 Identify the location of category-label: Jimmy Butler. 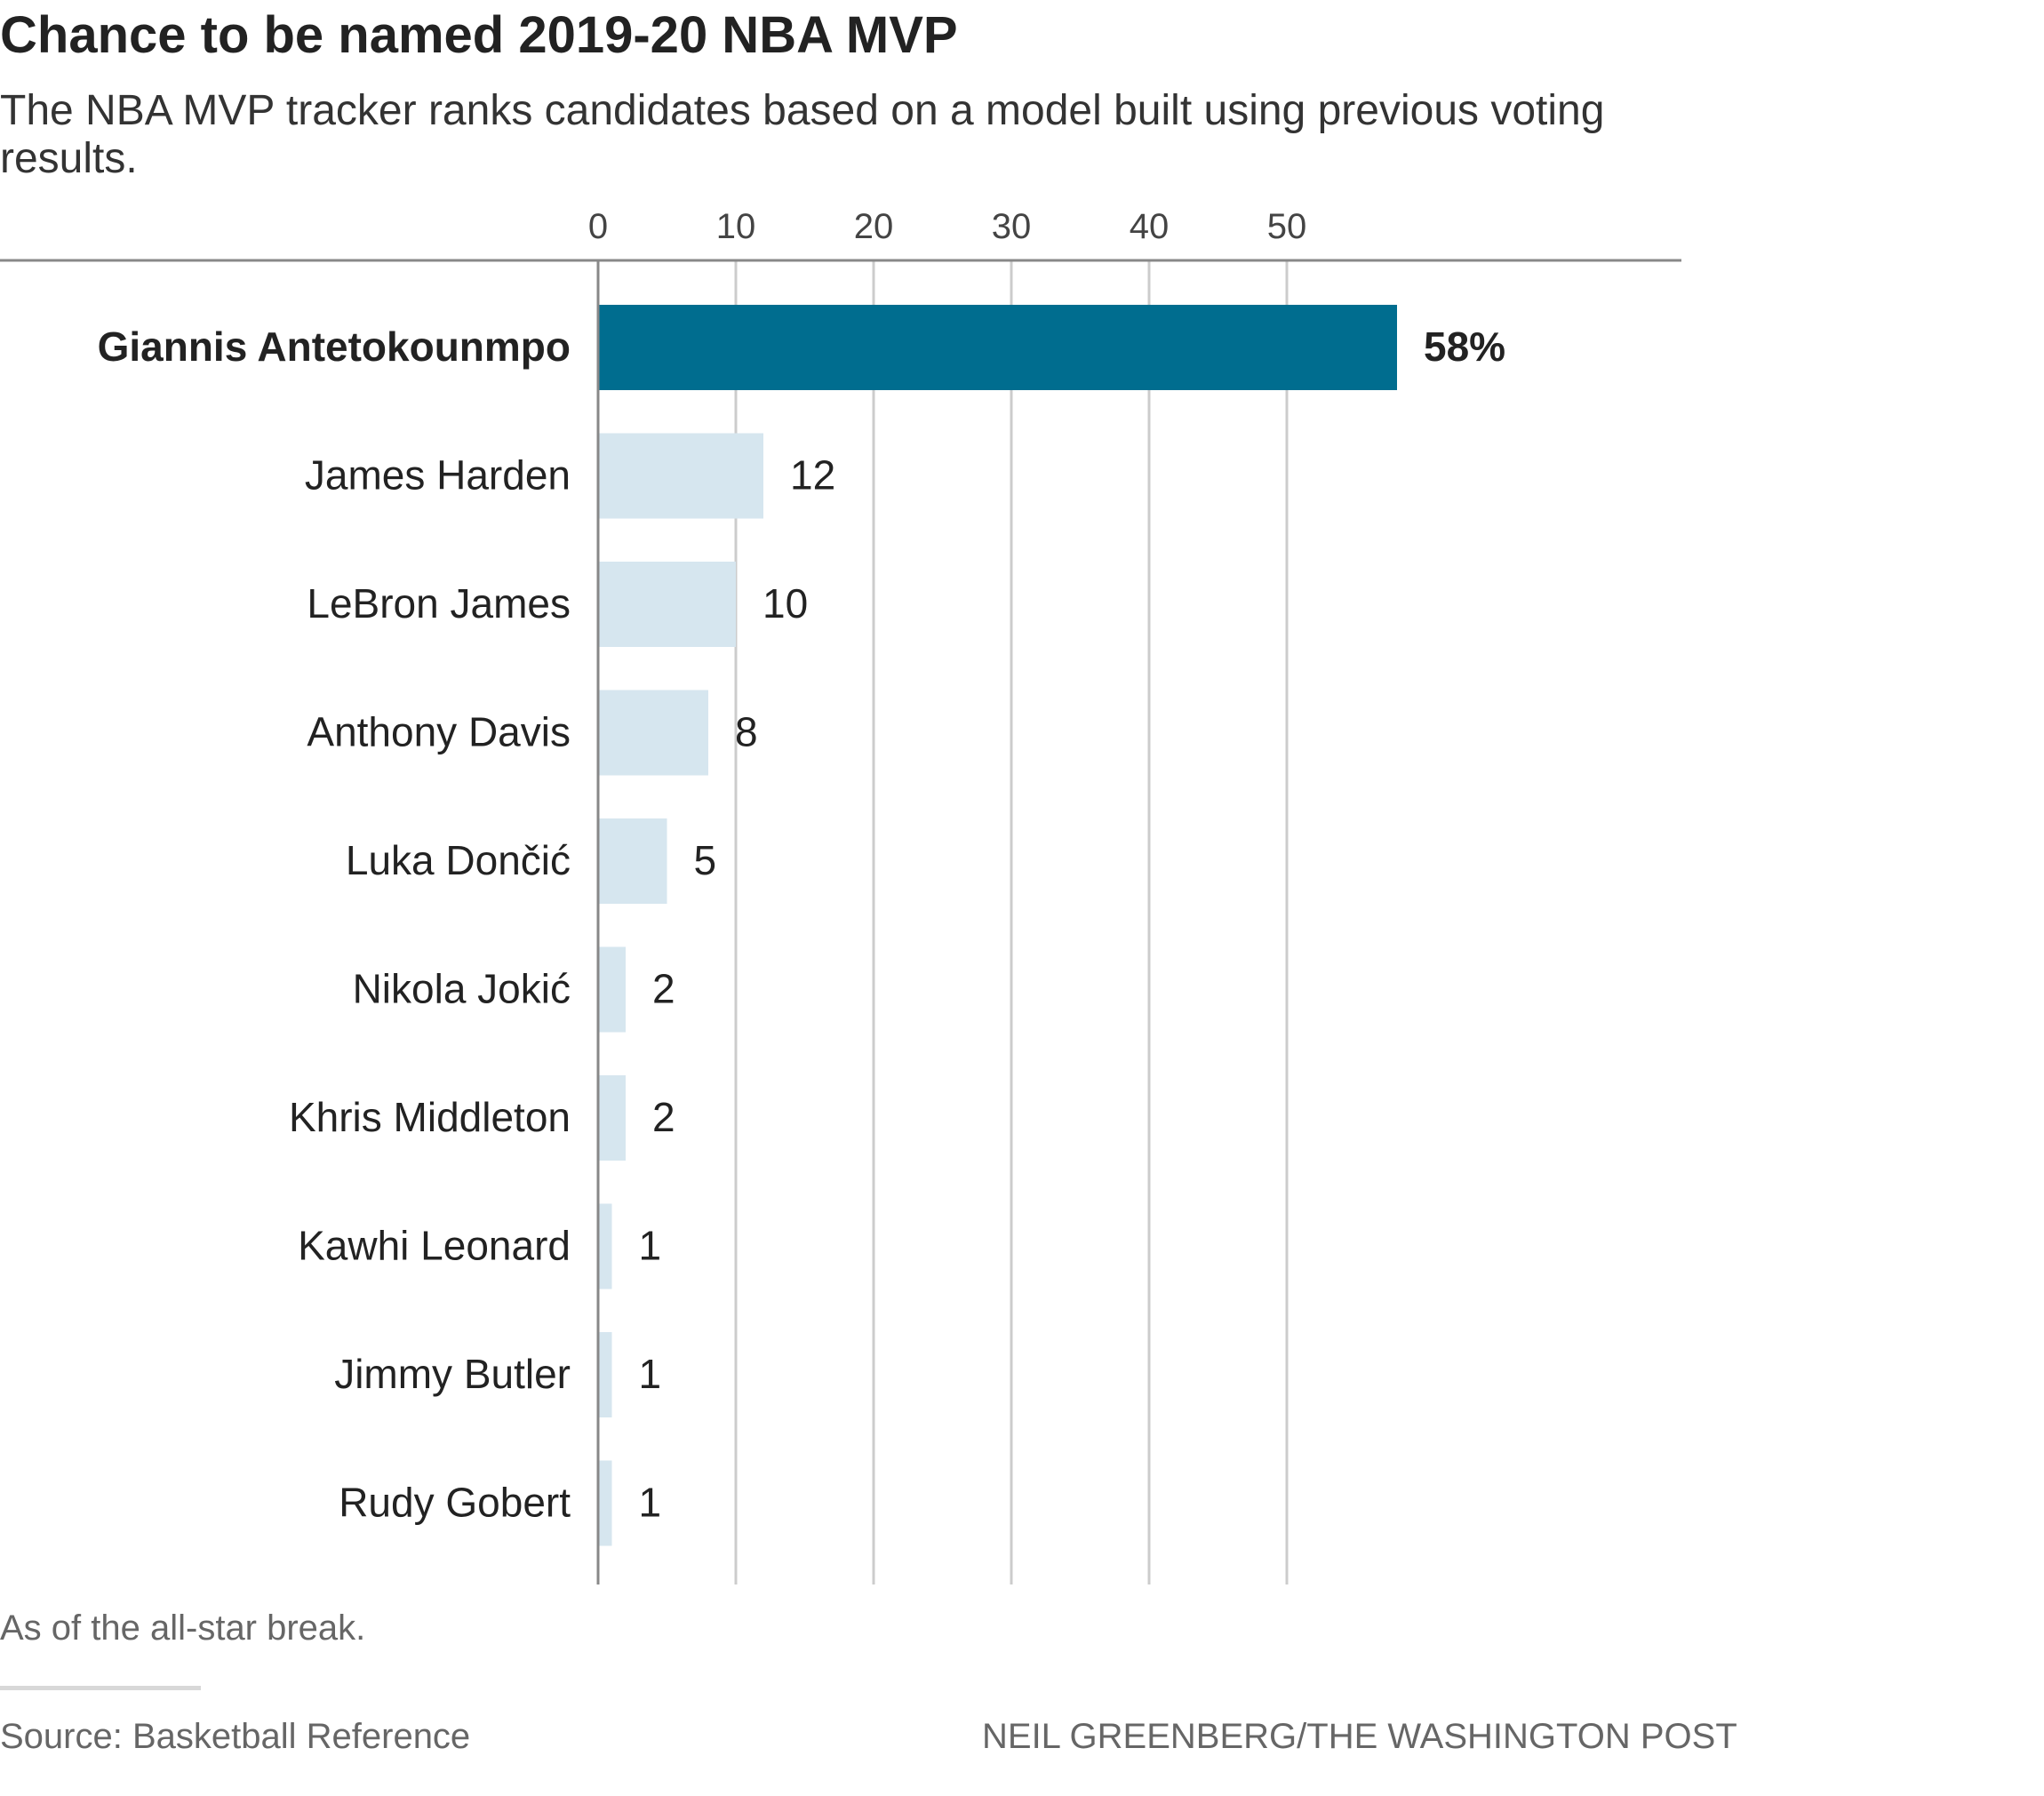
(452, 1374).